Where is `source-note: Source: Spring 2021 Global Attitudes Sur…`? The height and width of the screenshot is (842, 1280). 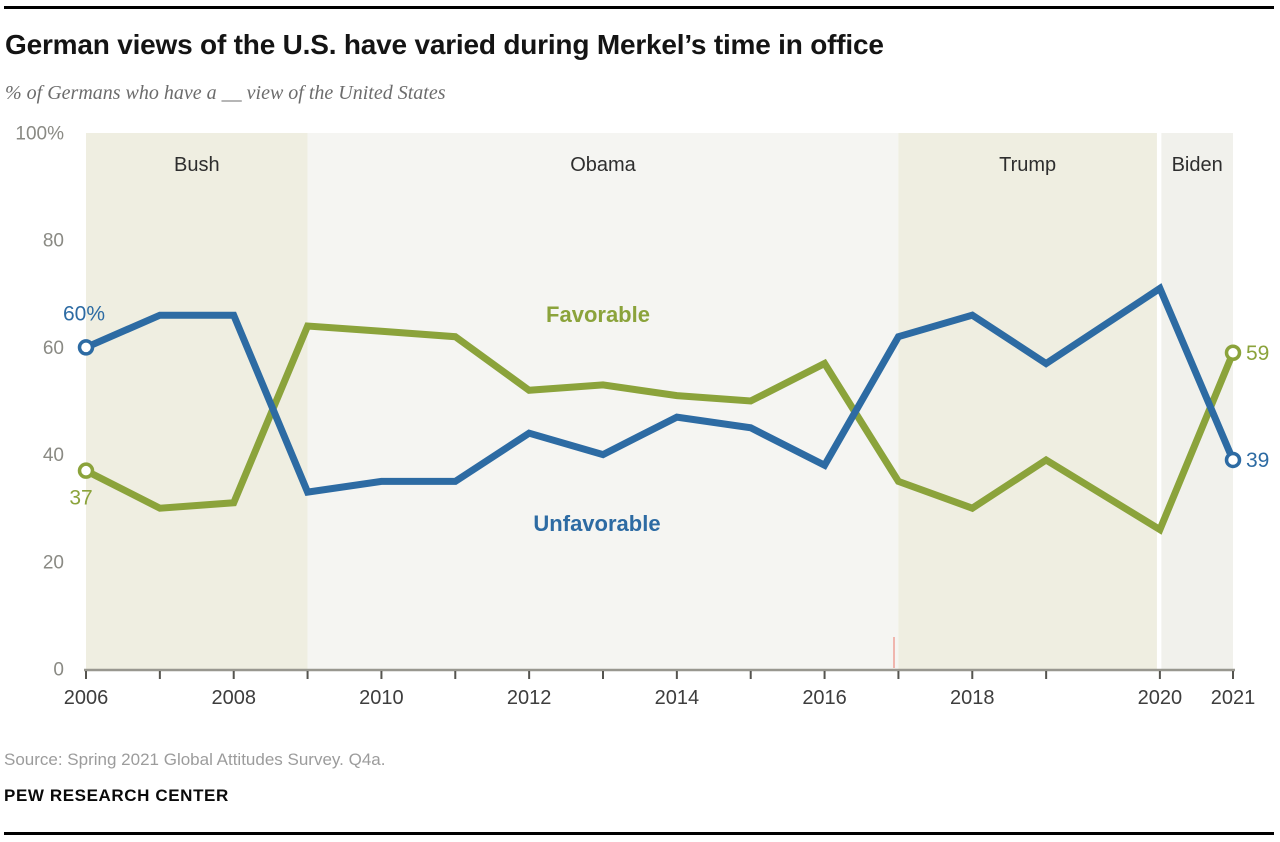
source-note: Source: Spring 2021 Global Attitudes Sur… is located at coordinates (195, 759).